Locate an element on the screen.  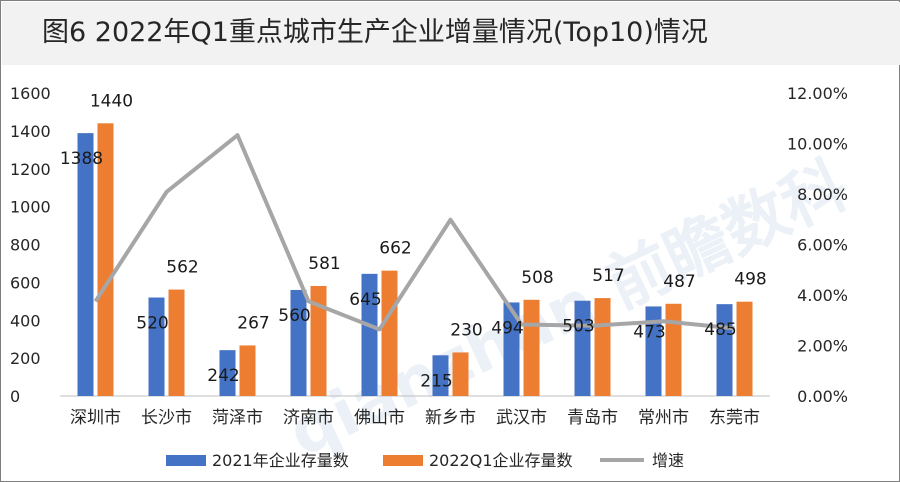
data-label-2021: 1388 is located at coordinates (81, 159).